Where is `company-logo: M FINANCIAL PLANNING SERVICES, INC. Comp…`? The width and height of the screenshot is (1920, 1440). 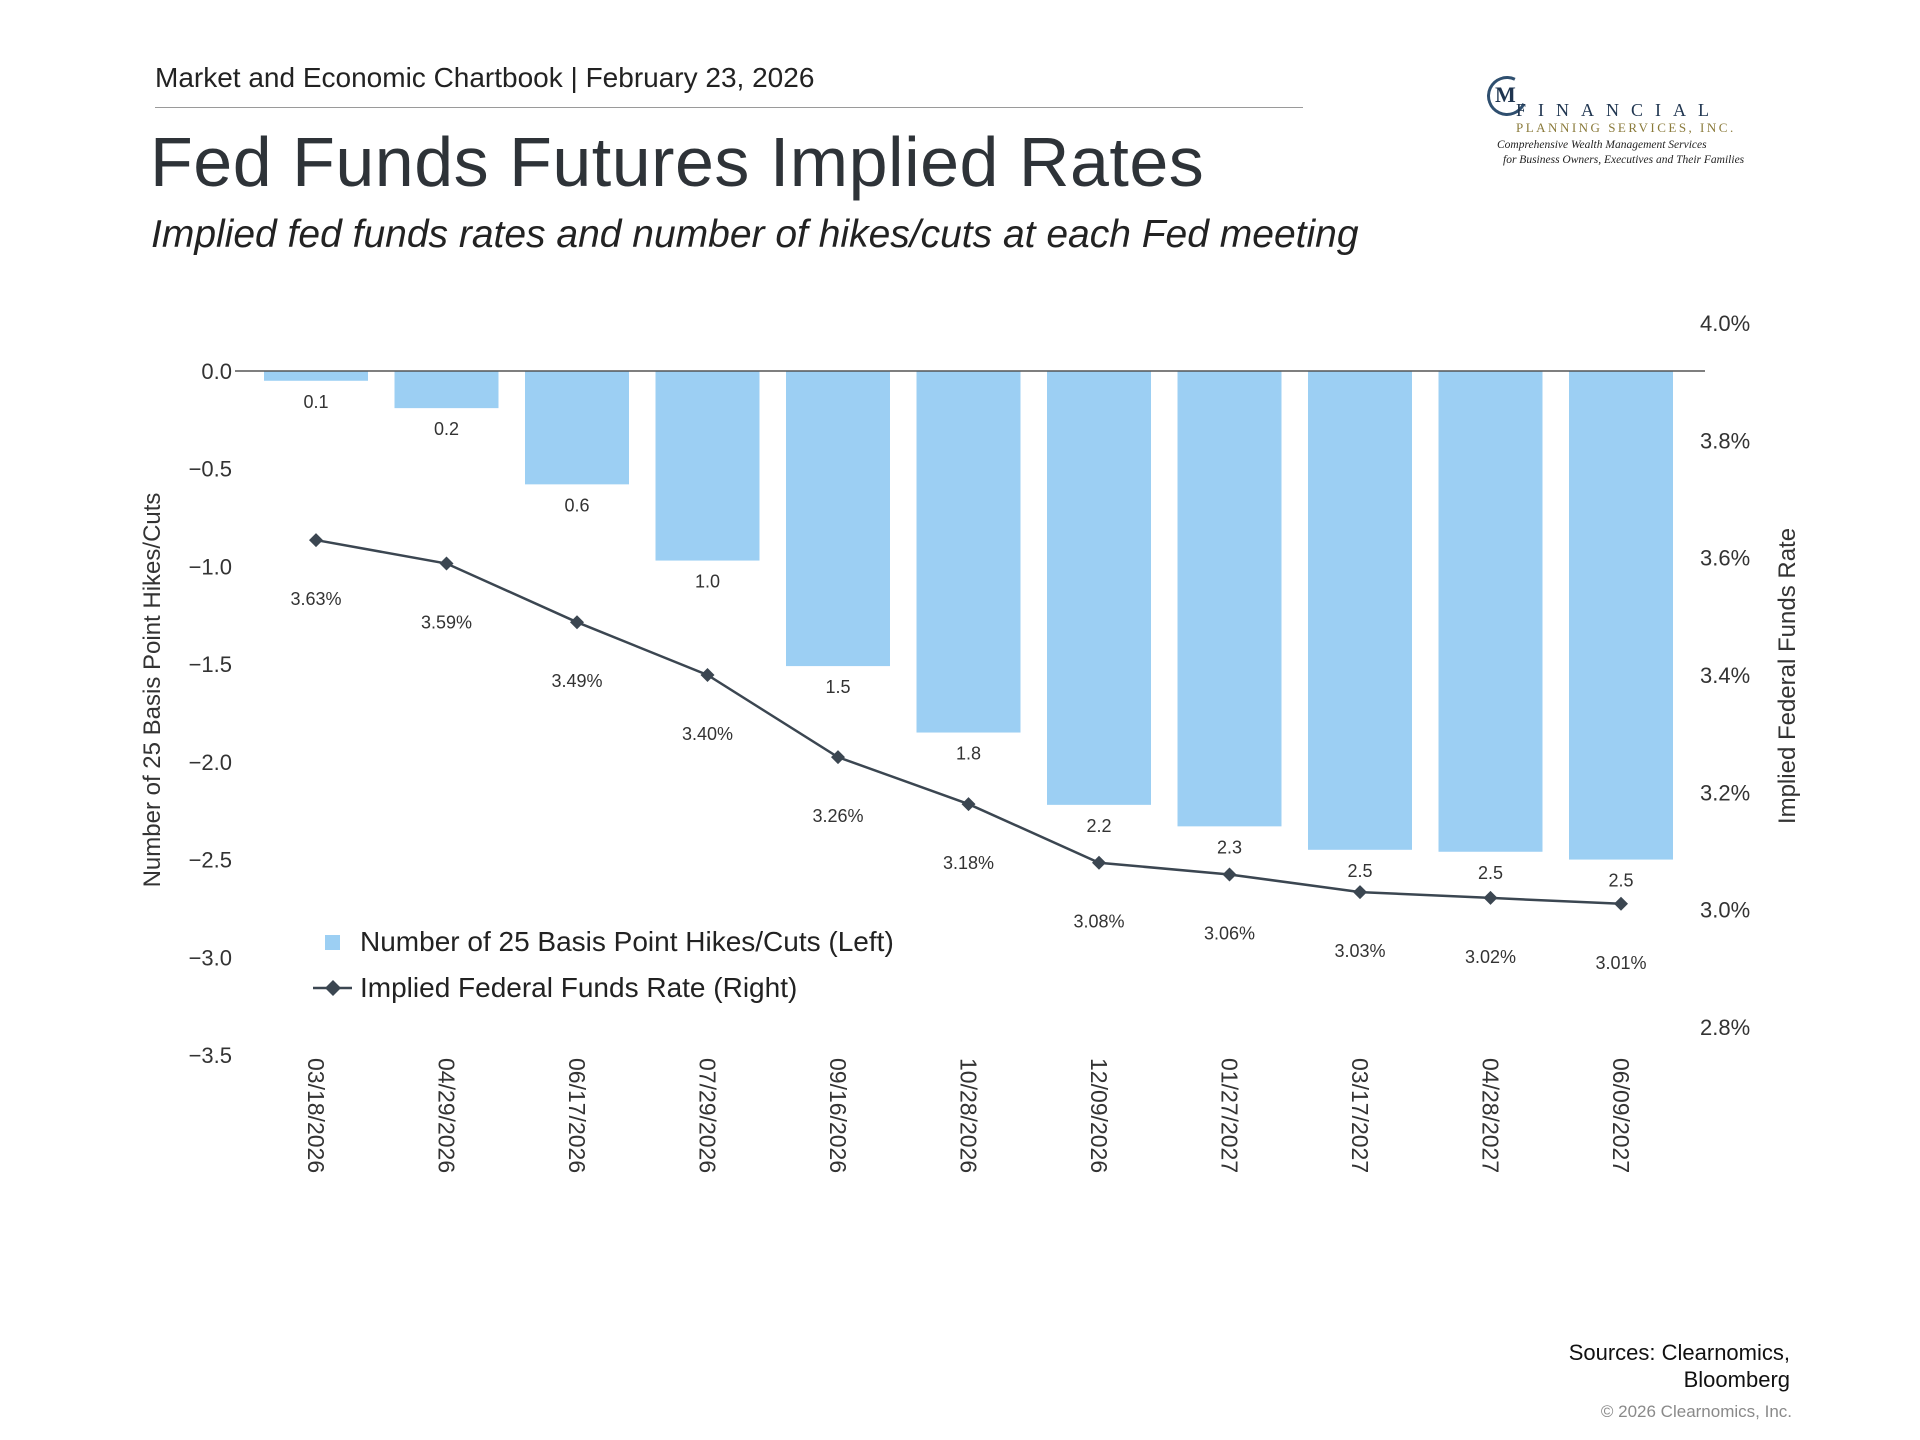 company-logo: M FINANCIAL PLANNING SERVICES, INC. Comp… is located at coordinates (1633, 122).